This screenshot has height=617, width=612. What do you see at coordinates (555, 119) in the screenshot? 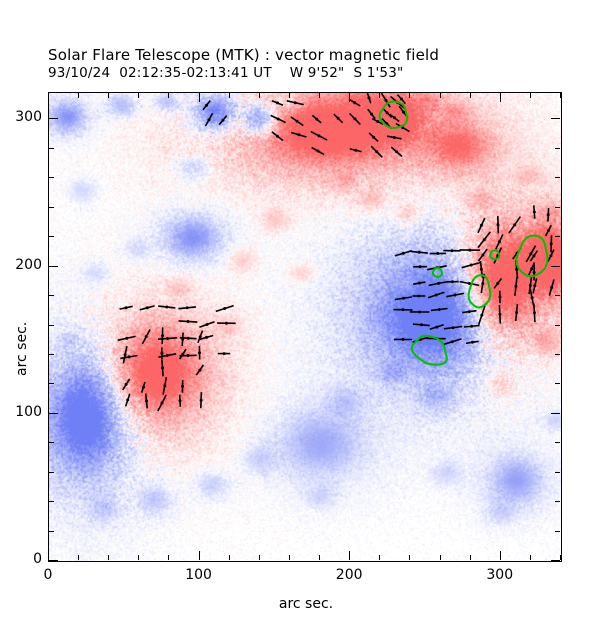
I see `y-major-tick-right` at bounding box center [555, 119].